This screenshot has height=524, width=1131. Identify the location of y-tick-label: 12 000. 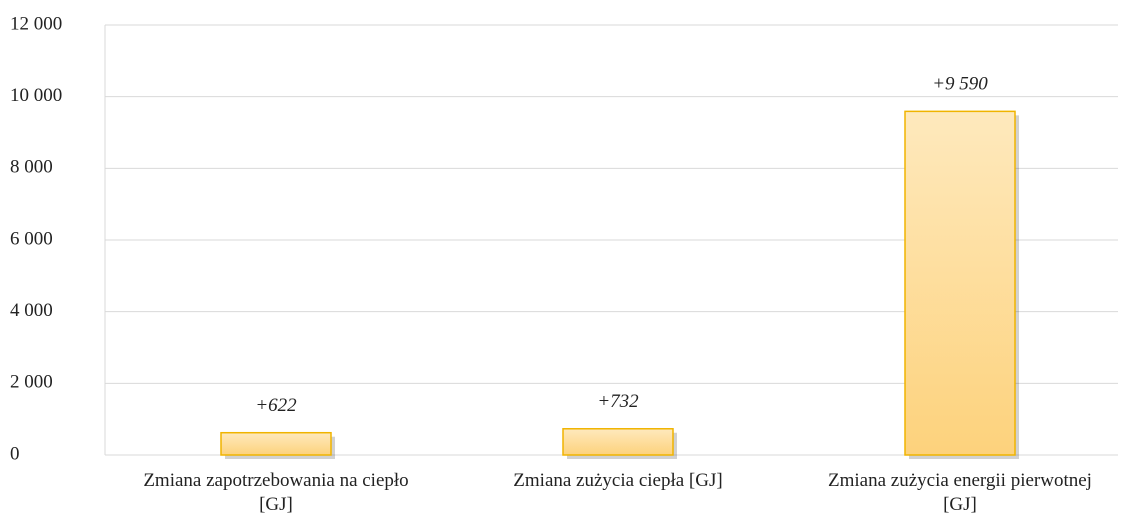
(36, 23).